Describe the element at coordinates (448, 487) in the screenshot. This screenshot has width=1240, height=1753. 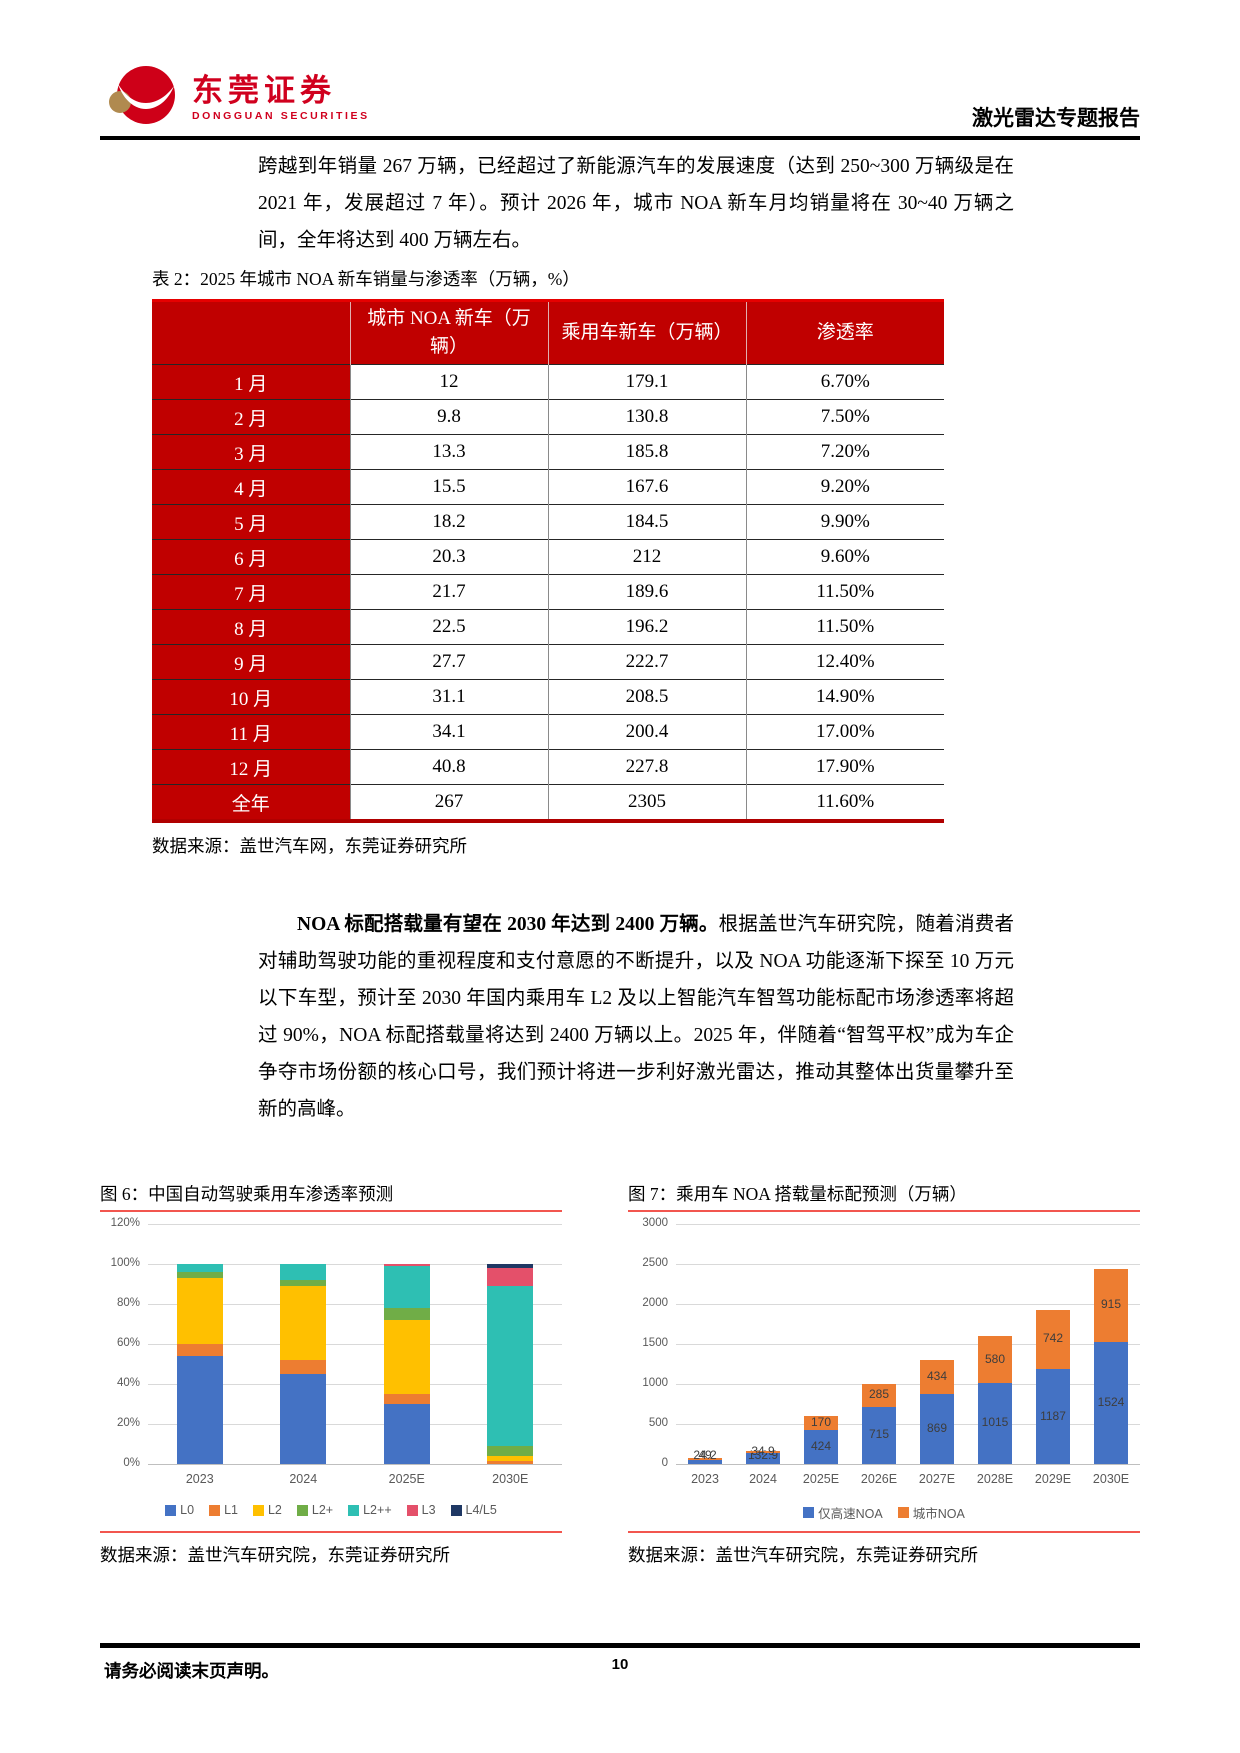
I see `table-cell: 15.5` at that location.